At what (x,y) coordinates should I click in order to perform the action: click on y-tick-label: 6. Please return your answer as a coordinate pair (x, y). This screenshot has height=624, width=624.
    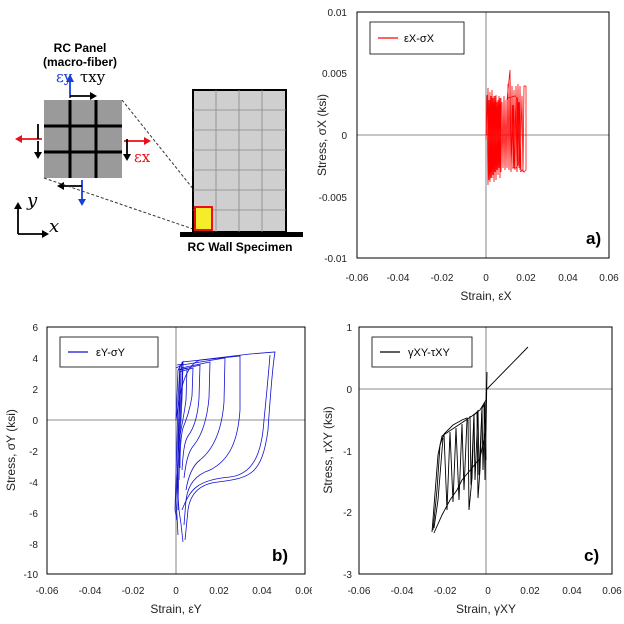
    Looking at the image, I should click on (35, 328).